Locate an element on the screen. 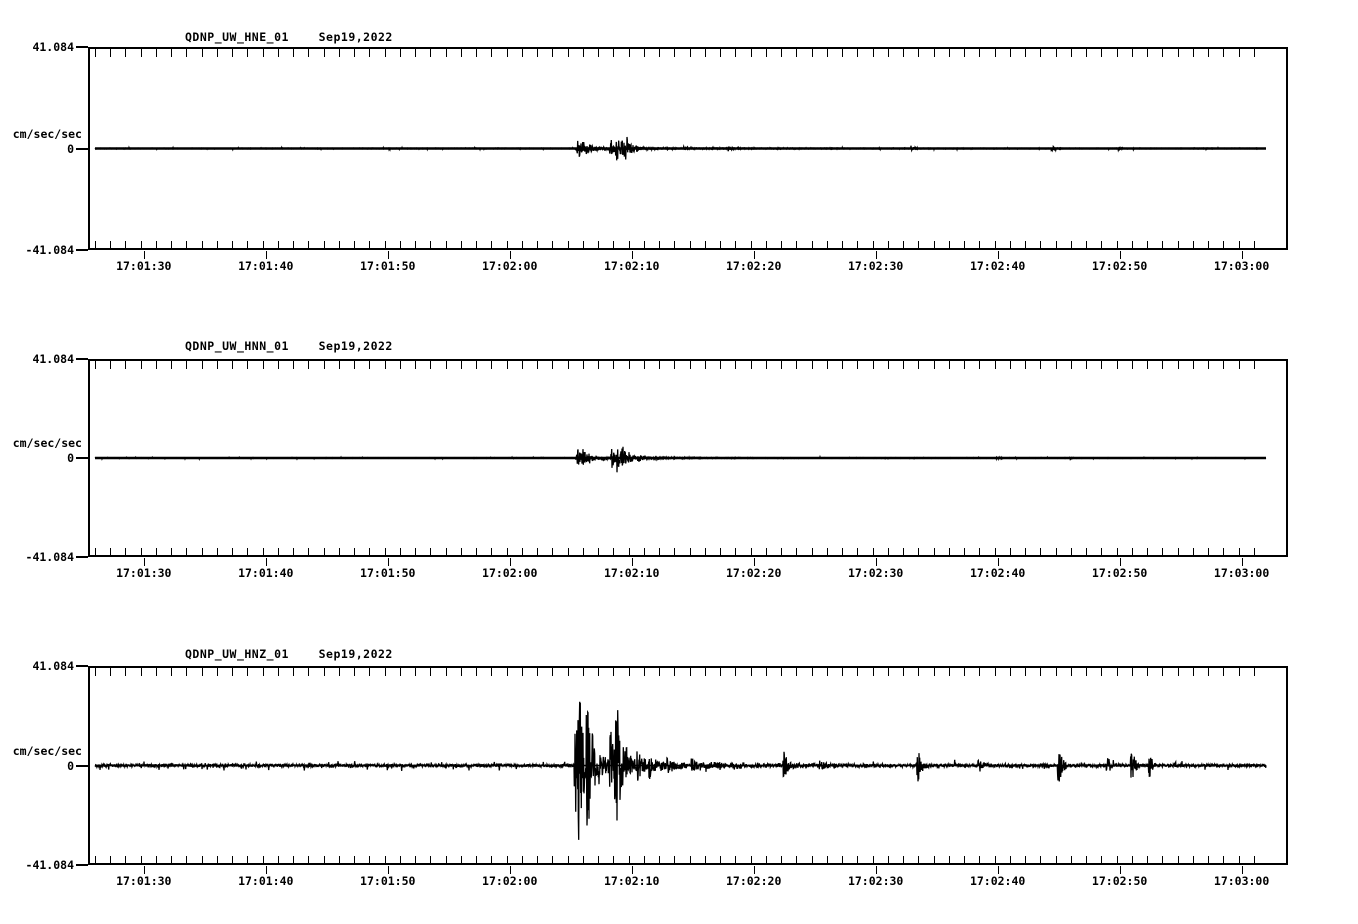  x-axis-label-hne-8: 17:02:50 is located at coordinates (1119, 266).